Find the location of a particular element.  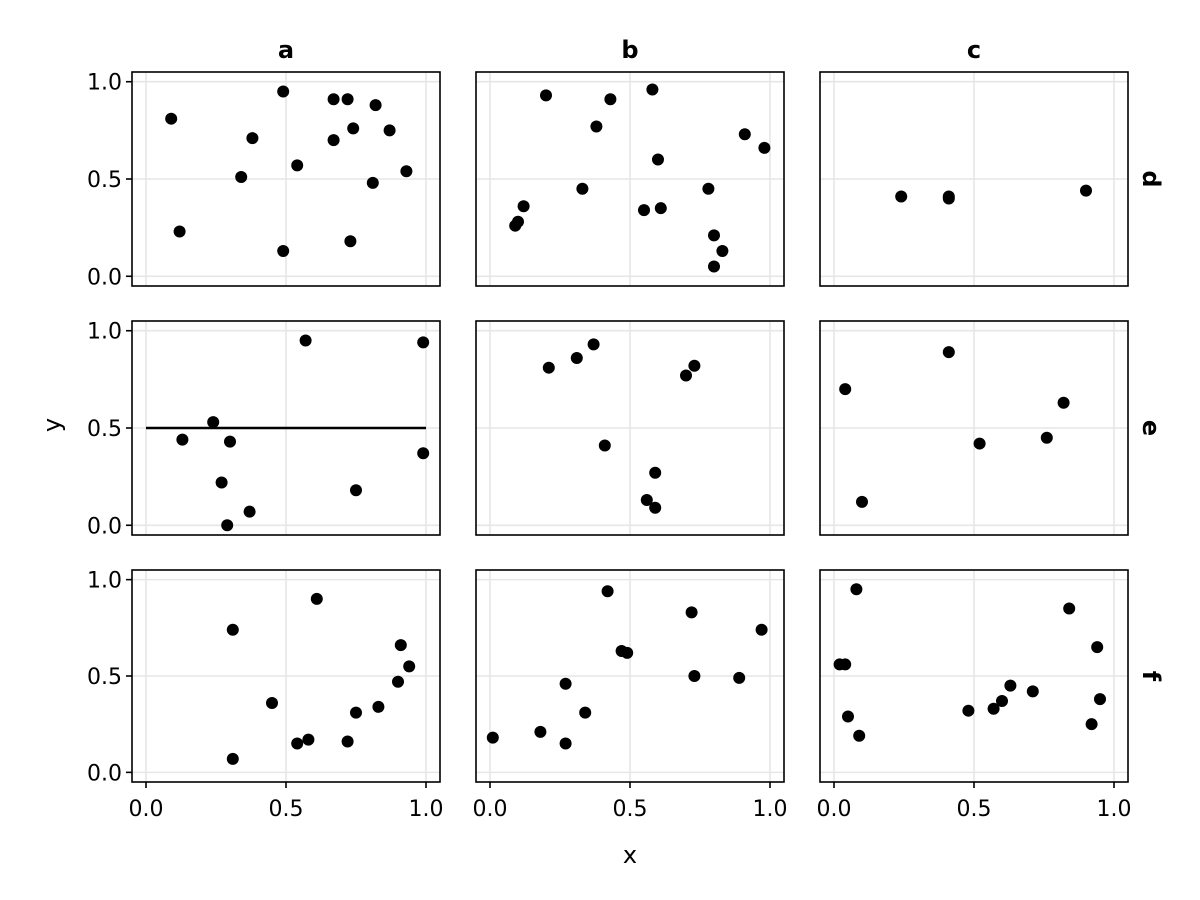

column-title-a: a is located at coordinates (286, 50).